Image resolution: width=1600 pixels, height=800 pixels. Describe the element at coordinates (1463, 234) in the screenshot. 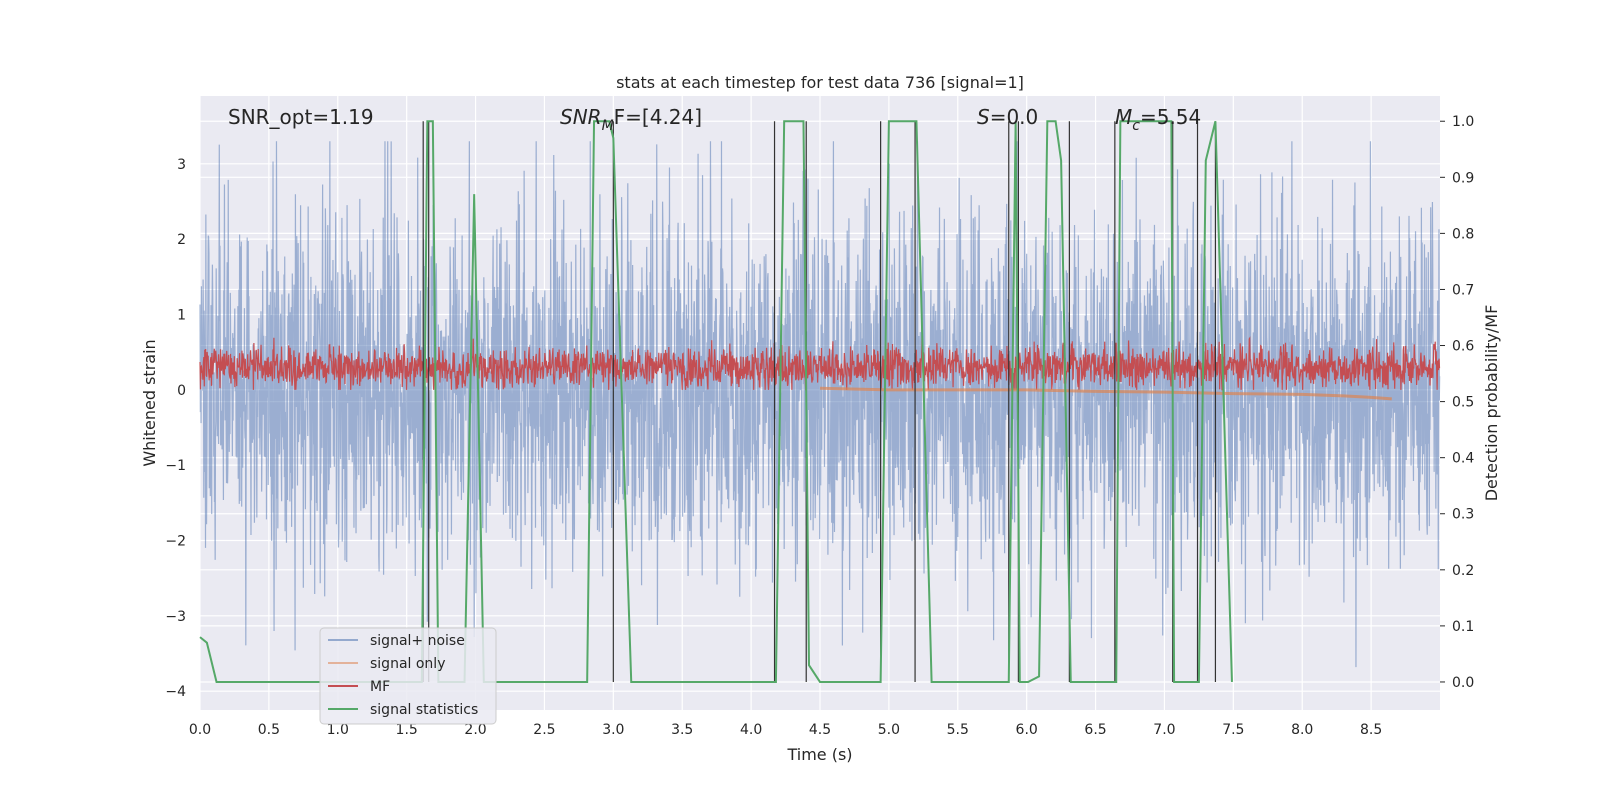

I see `y2-tick-label: 0.8` at that location.